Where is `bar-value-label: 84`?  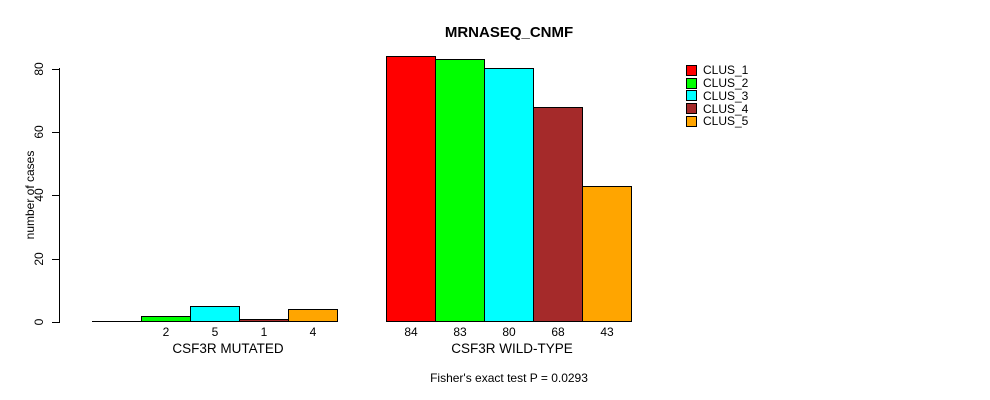
bar-value-label: 84 is located at coordinates (411, 332).